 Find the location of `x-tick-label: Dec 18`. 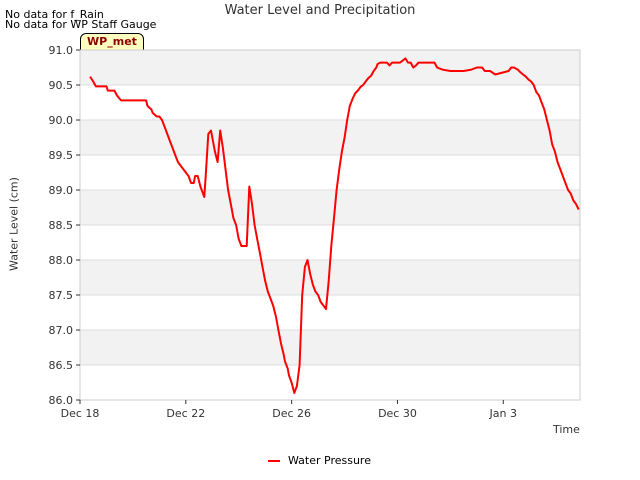

x-tick-label: Dec 18 is located at coordinates (80, 413).